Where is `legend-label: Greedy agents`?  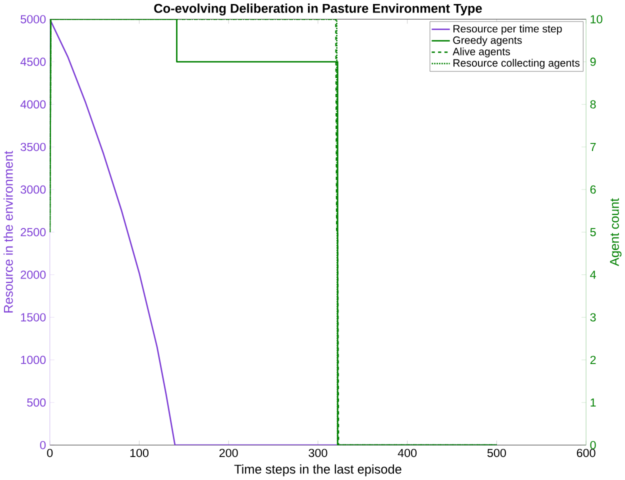 legend-label: Greedy agents is located at coordinates (487, 41).